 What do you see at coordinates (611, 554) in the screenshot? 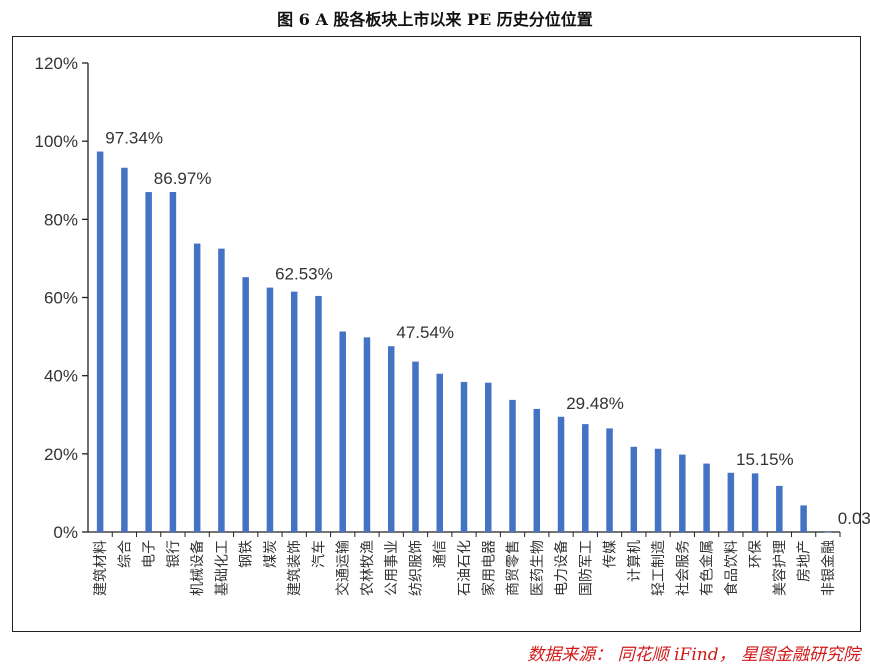
I see `x-tick-label: 传媒` at bounding box center [611, 554].